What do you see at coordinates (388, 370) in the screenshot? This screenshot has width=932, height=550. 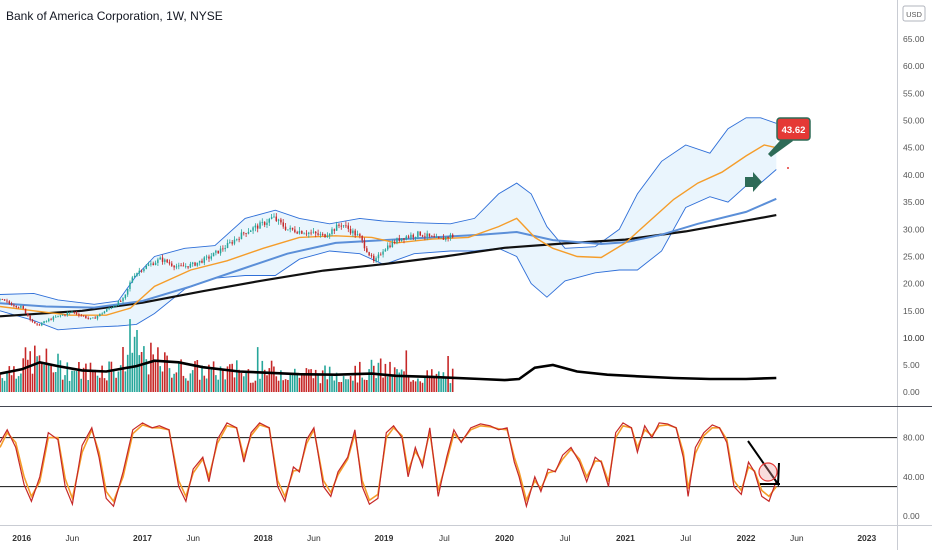 I see `volume-moving-average` at bounding box center [388, 370].